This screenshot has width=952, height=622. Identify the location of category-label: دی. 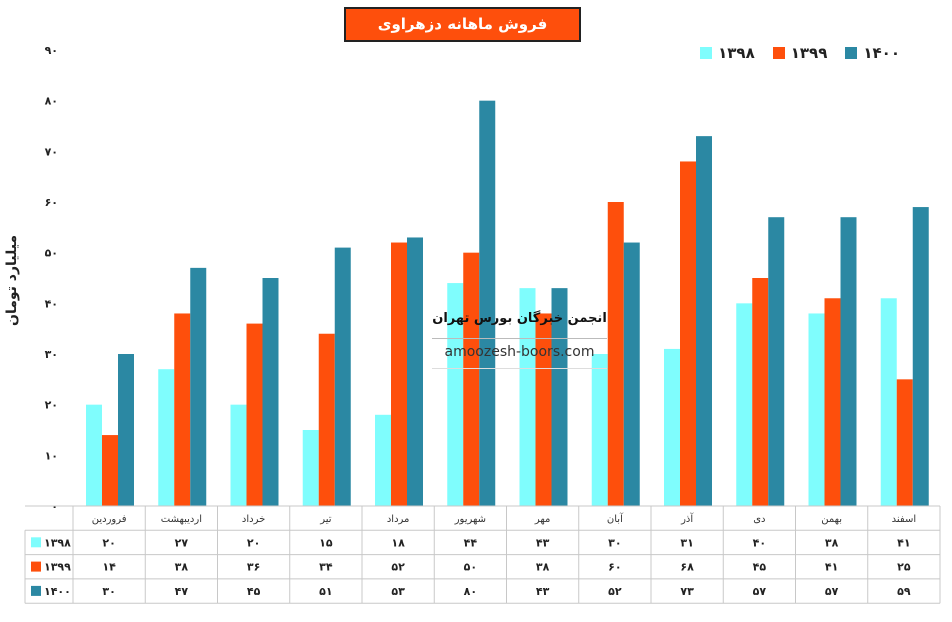
(759, 519).